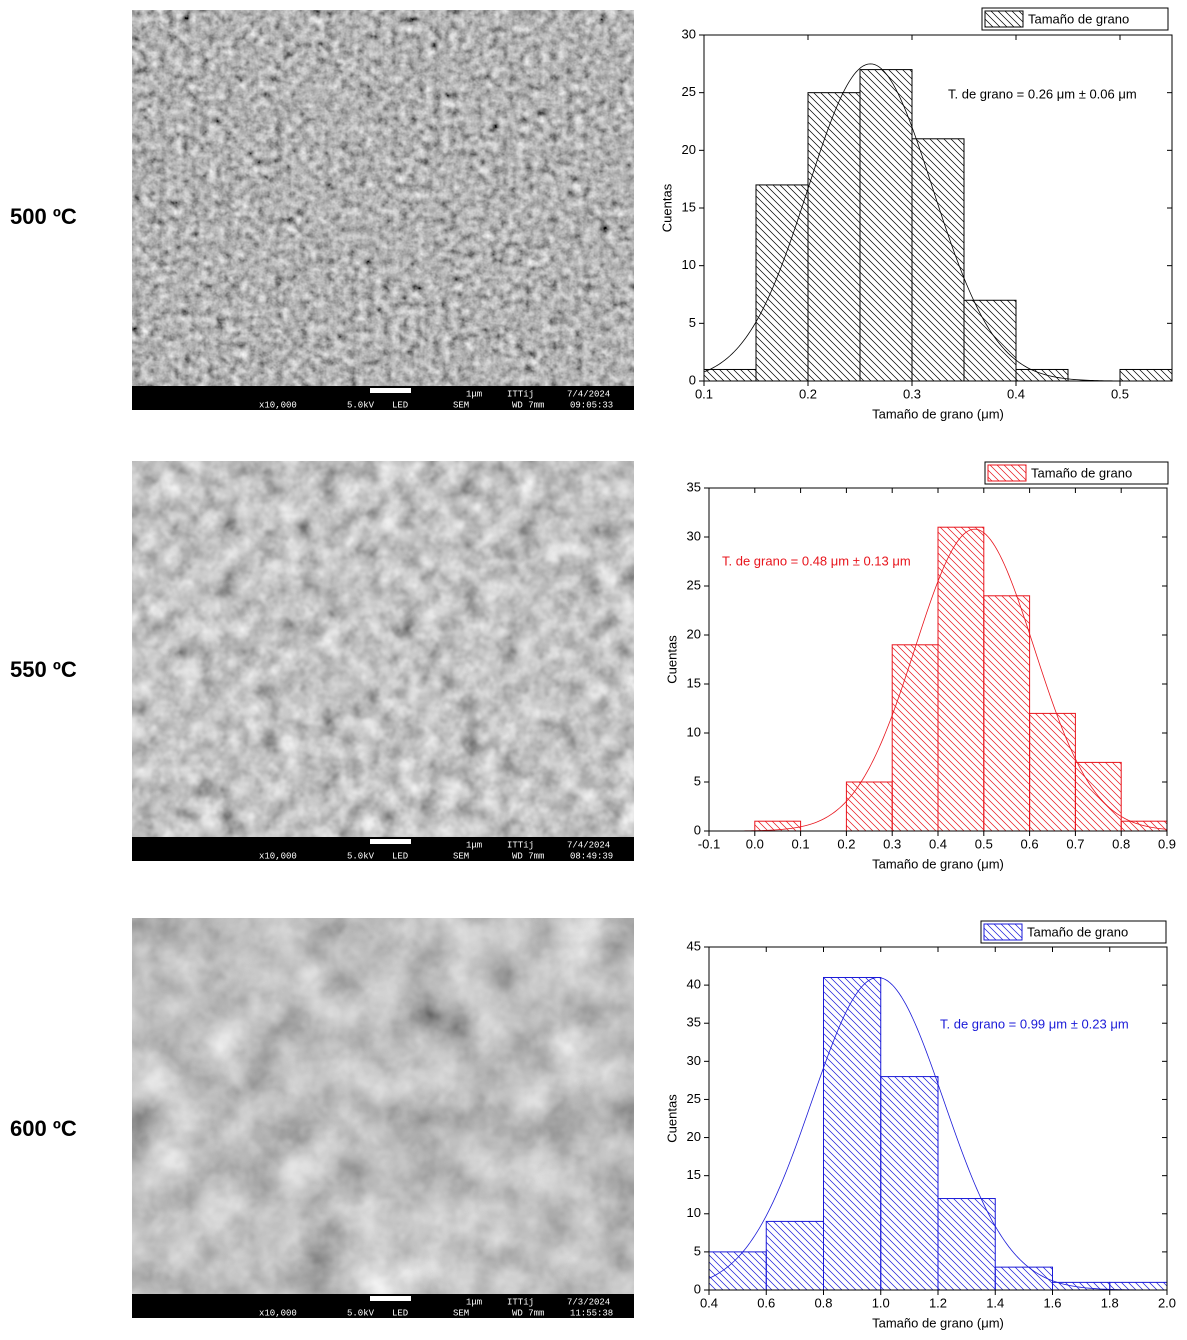 The width and height of the screenshot is (1187, 1340). What do you see at coordinates (591, 856) in the screenshot?
I see `sem-info: 08:49:39` at bounding box center [591, 856].